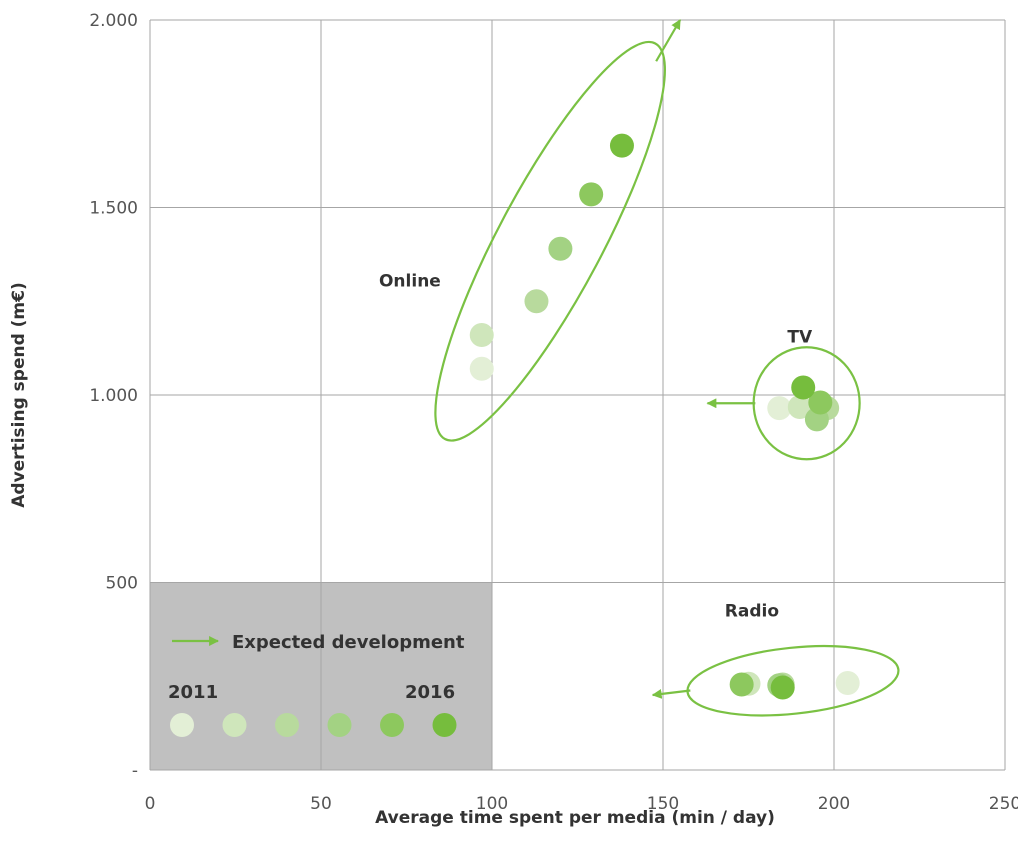 This screenshot has width=1018, height=860. I want to click on series-label-radio: Radio, so click(752, 611).